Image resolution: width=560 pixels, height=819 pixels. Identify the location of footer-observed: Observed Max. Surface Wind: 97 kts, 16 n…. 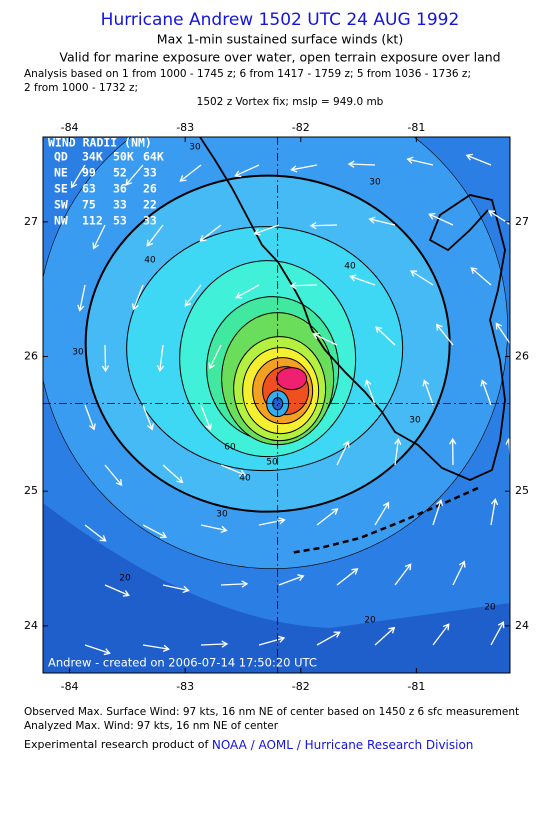
(271, 712).